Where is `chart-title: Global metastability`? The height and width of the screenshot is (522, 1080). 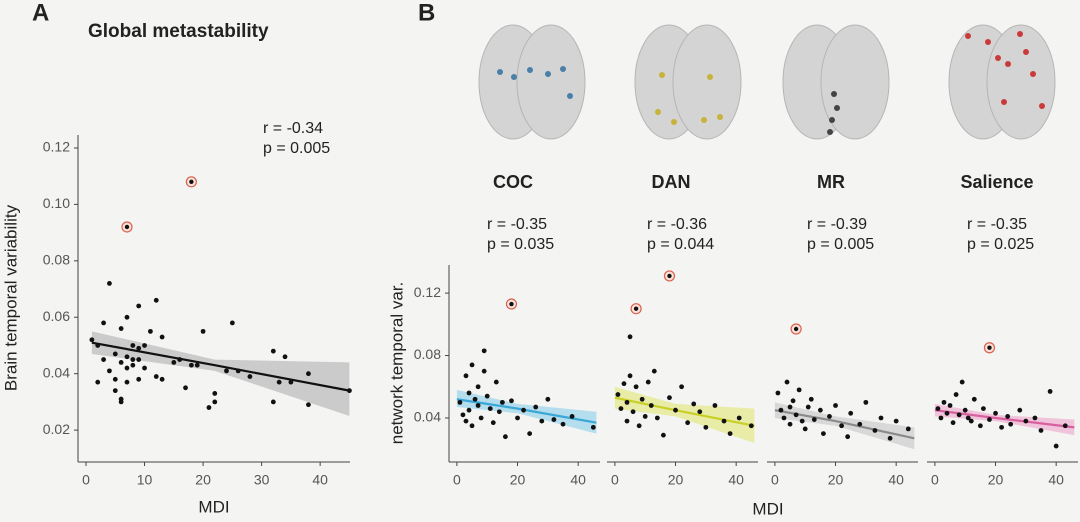
chart-title: Global metastability is located at coordinates (178, 31).